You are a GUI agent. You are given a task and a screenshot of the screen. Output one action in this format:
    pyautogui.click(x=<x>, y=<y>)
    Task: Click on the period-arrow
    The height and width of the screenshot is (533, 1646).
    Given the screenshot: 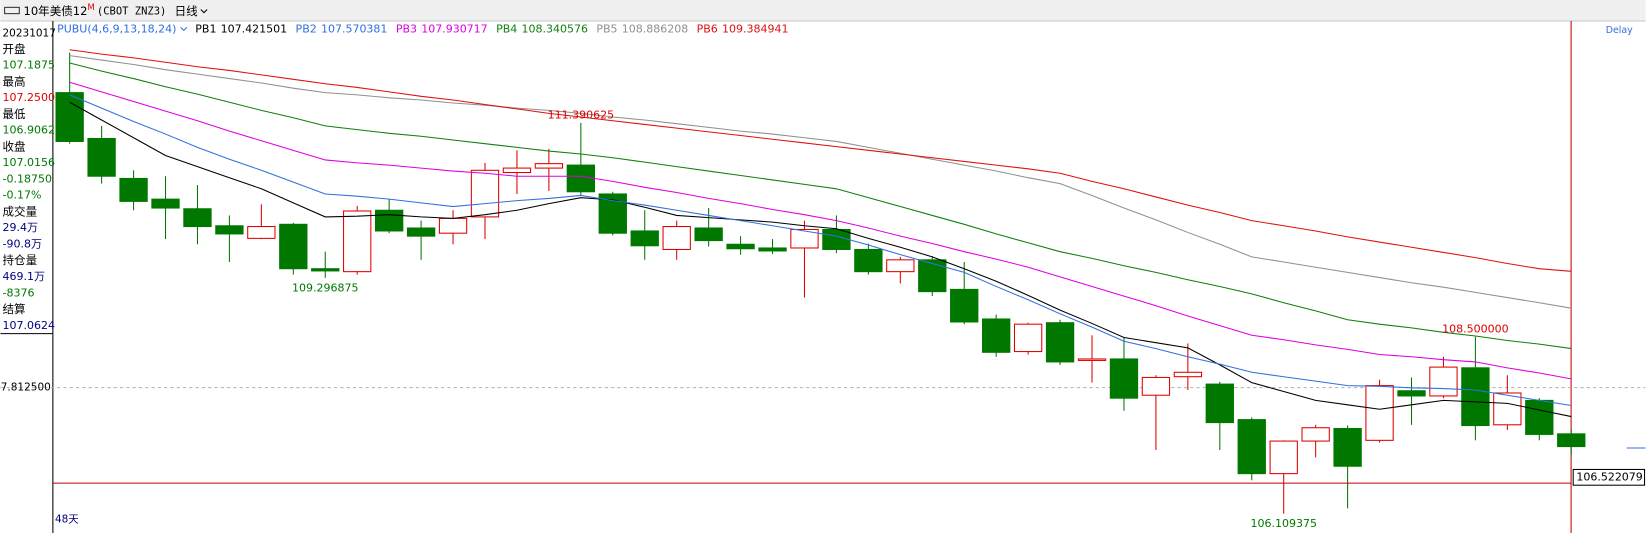 What is the action you would take?
    pyautogui.click(x=204, y=11)
    